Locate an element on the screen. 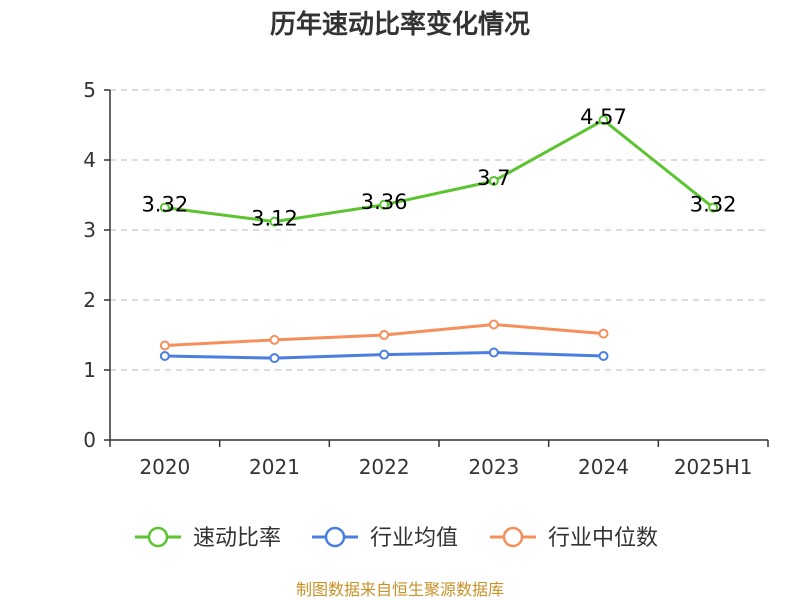 Image resolution: width=800 pixels, height=600 pixels. legend-item-2: 行业中位数 is located at coordinates (574, 538).